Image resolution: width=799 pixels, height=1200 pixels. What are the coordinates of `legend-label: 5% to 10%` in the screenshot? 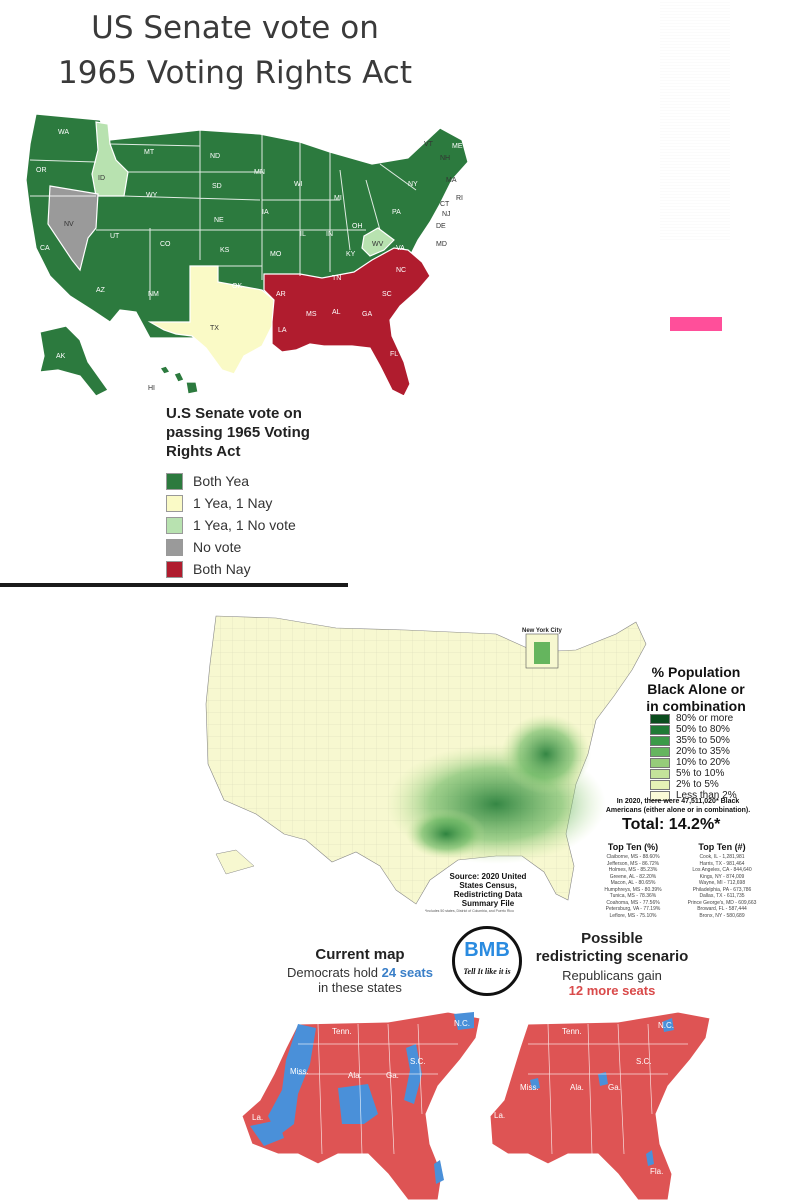 It's located at (700, 773).